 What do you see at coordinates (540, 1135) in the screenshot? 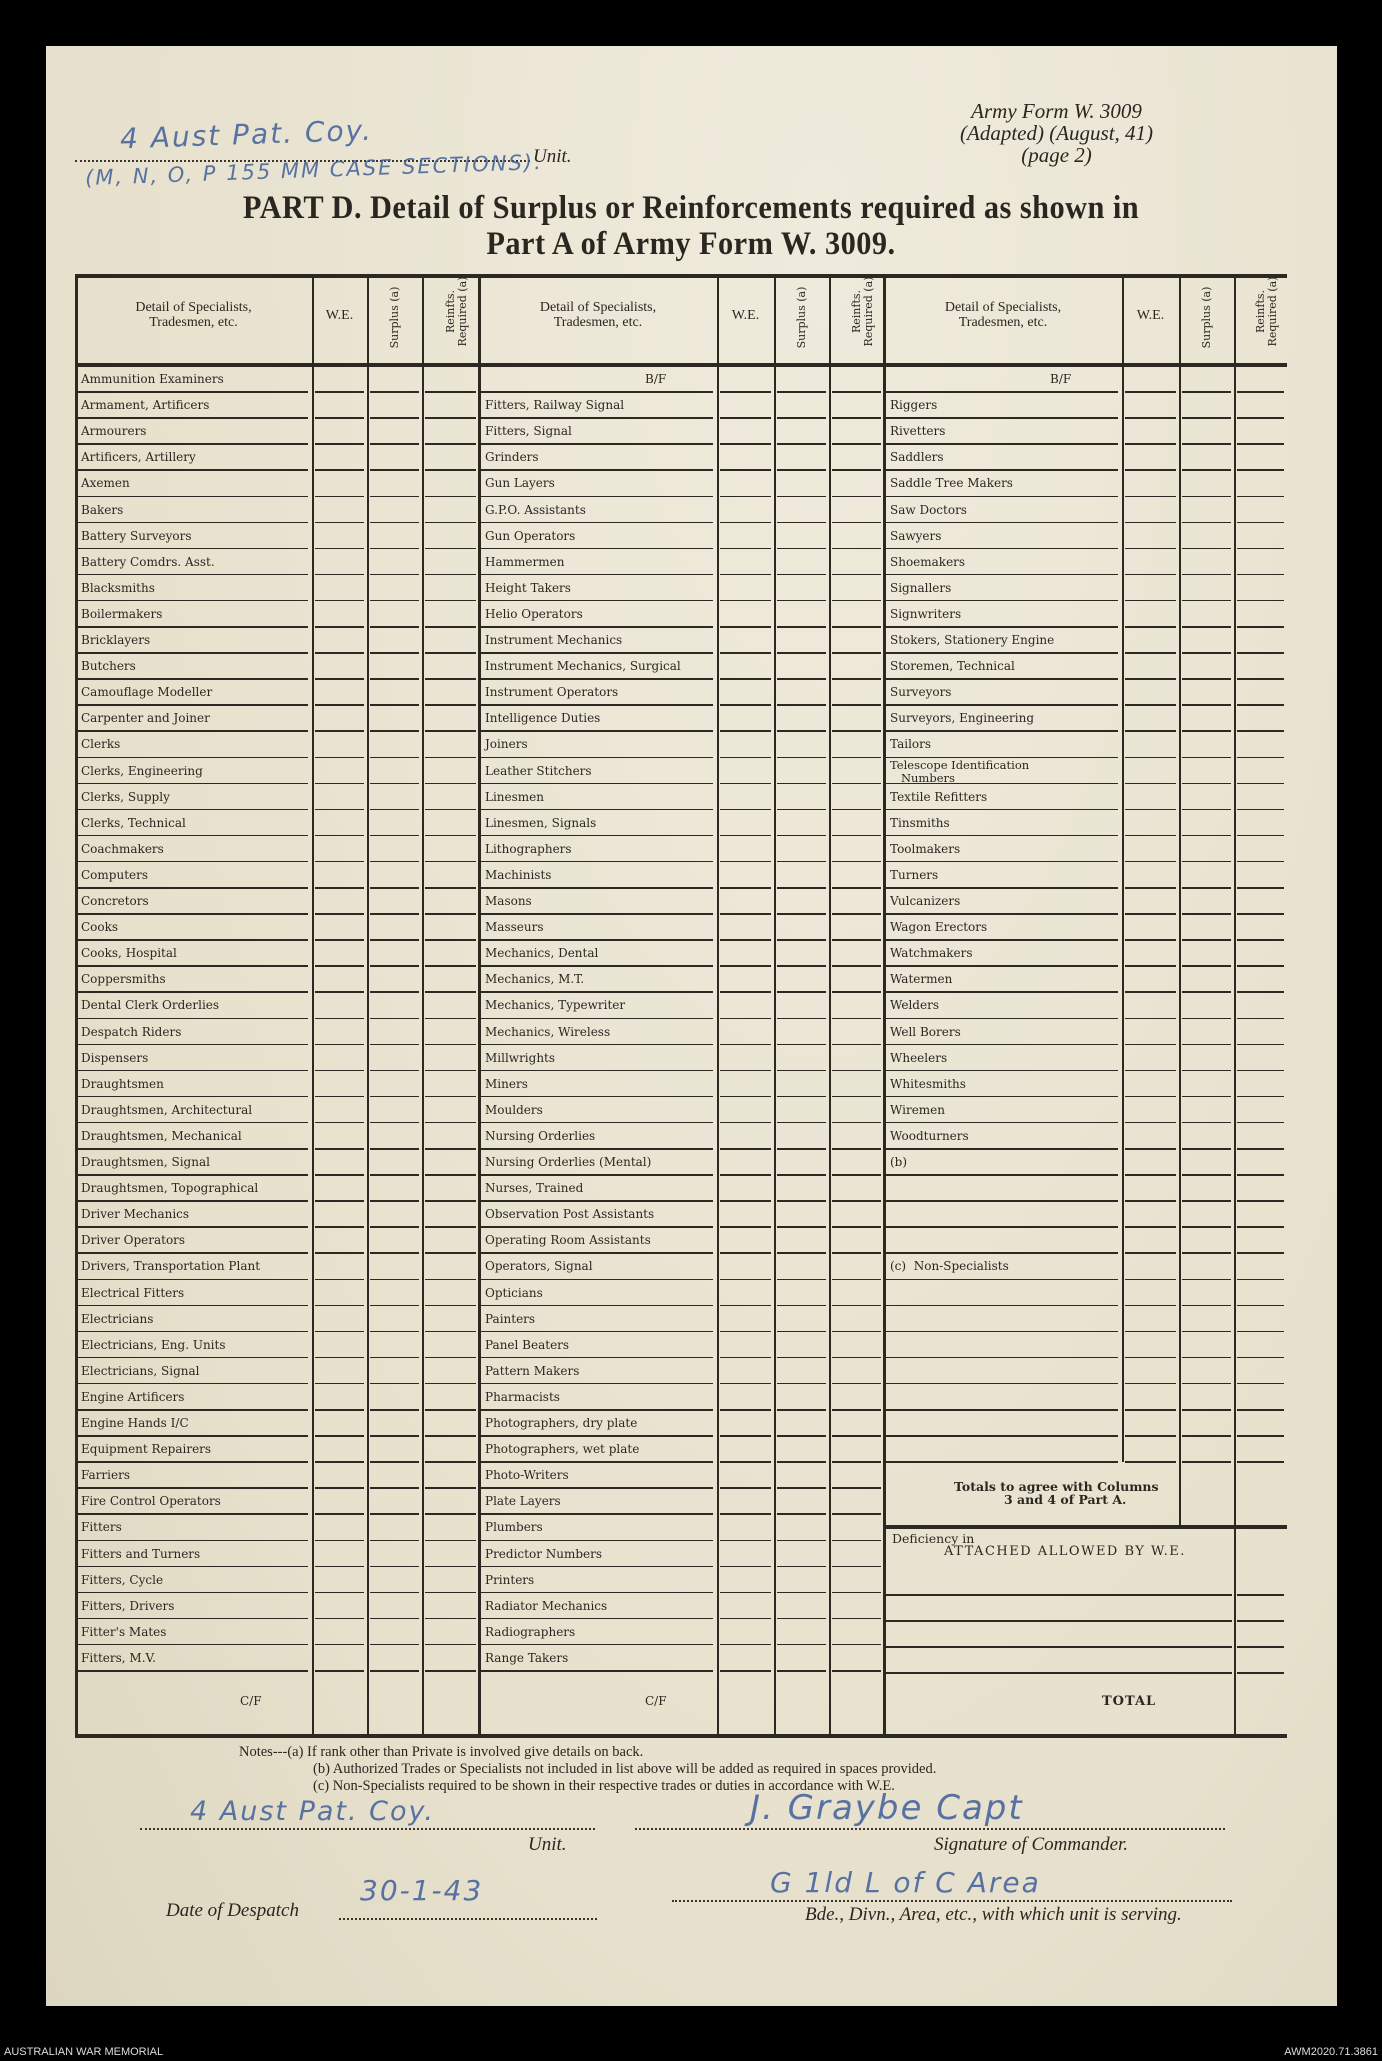
I see `table-row-label: Nursing Orderlies` at bounding box center [540, 1135].